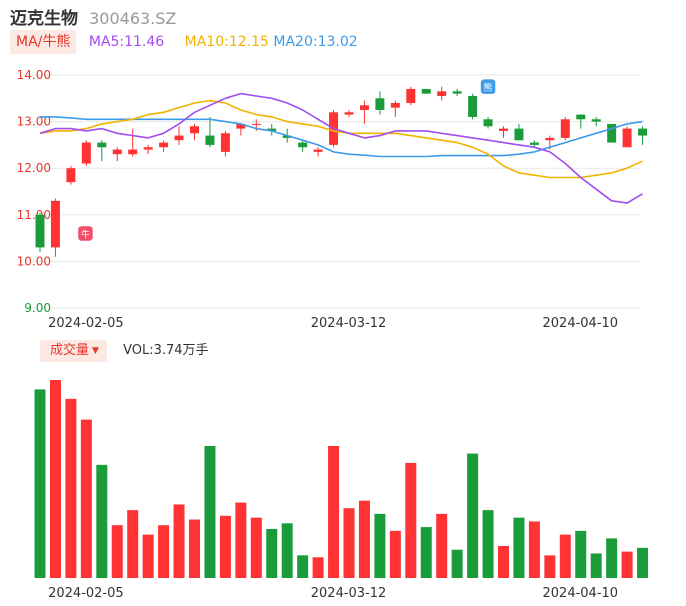 The height and width of the screenshot is (606, 686). What do you see at coordinates (133, 18) in the screenshot?
I see `stock-code: 300463.SZ` at bounding box center [133, 18].